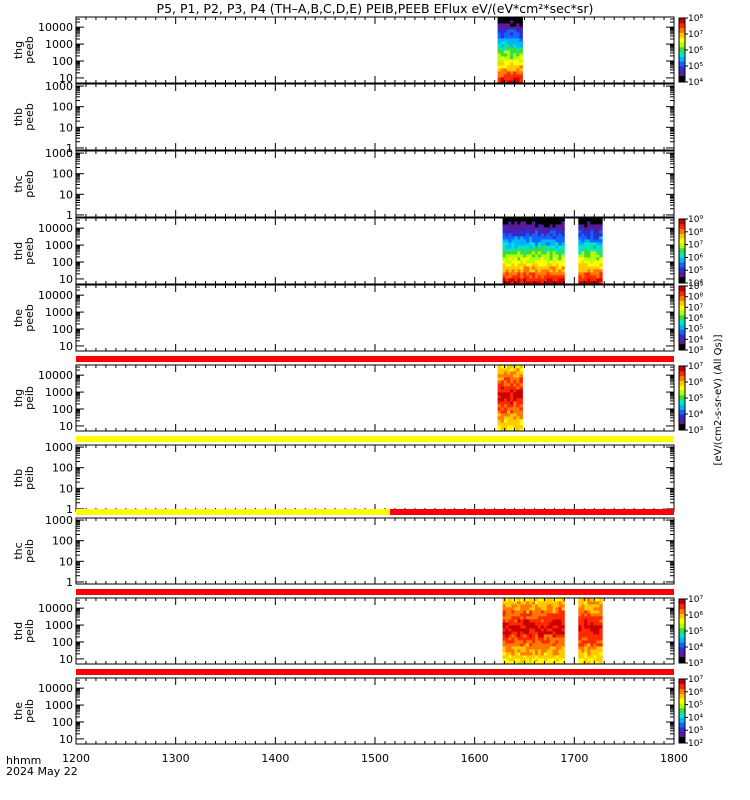 The height and width of the screenshot is (800, 750). What do you see at coordinates (695, 220) in the screenshot?
I see `colorbar-tick-label: 10⁹` at bounding box center [695, 220].